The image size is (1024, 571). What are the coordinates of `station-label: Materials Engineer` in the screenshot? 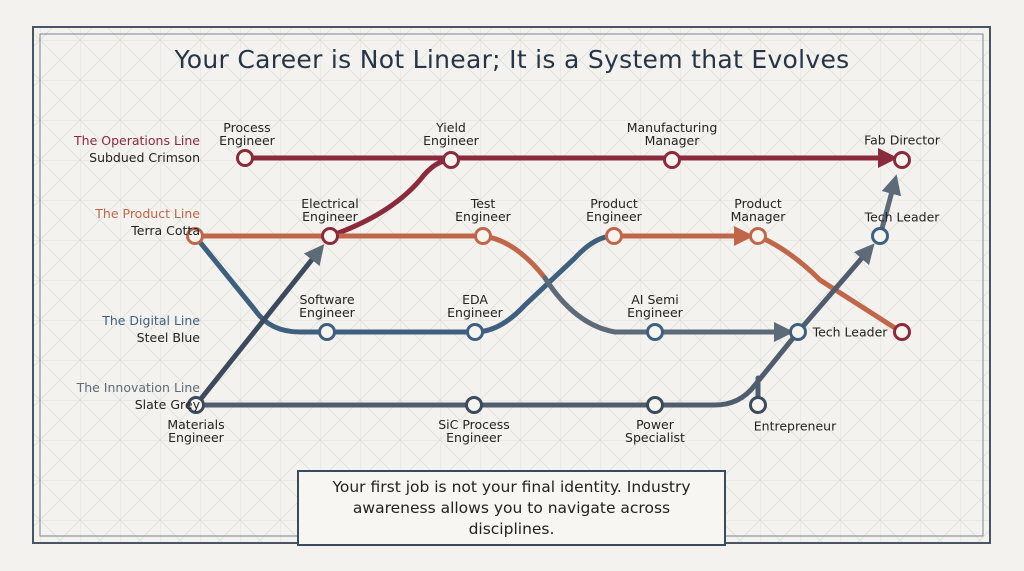 It's located at (196, 431).